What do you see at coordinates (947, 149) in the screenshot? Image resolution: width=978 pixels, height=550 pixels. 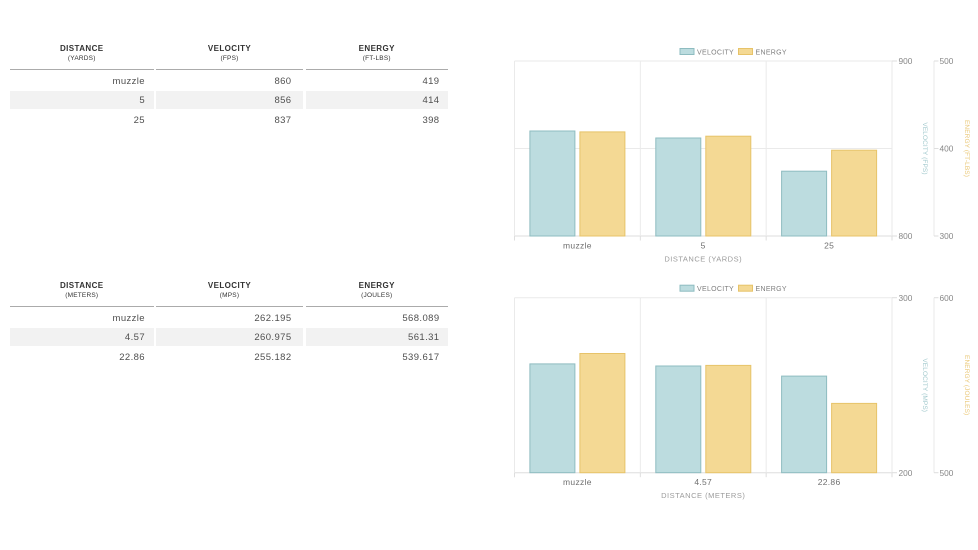 I see `svg-text: 400` at bounding box center [947, 149].